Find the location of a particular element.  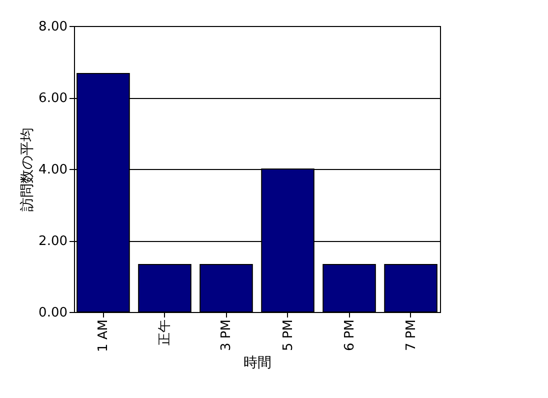

x-tick-label: 5 PM is located at coordinates (288, 335).